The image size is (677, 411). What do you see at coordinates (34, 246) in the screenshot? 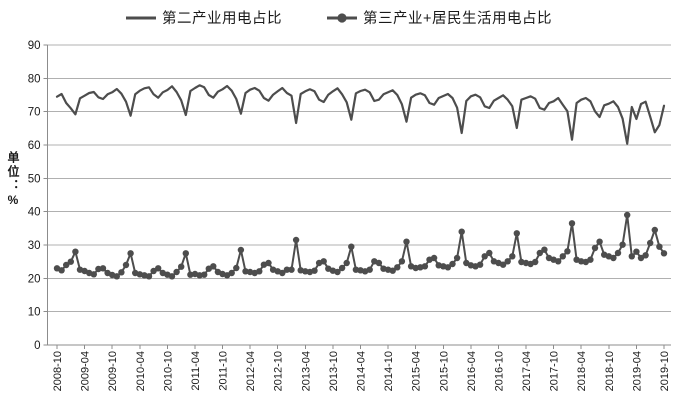
I see `y-tick-label: 30` at bounding box center [34, 246].